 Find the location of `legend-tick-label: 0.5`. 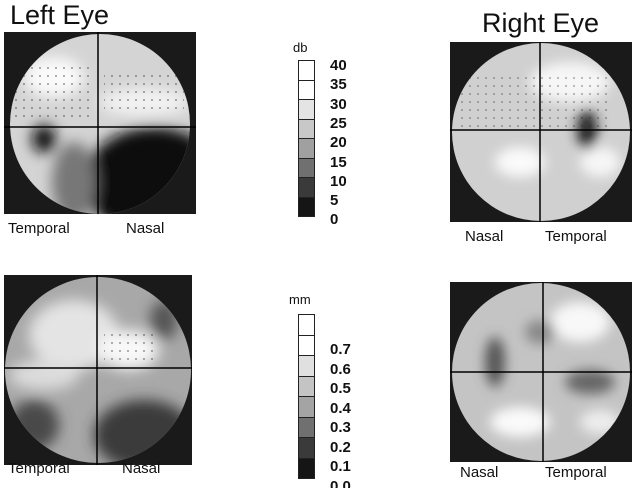

legend-tick-label: 0.5 is located at coordinates (340, 388).